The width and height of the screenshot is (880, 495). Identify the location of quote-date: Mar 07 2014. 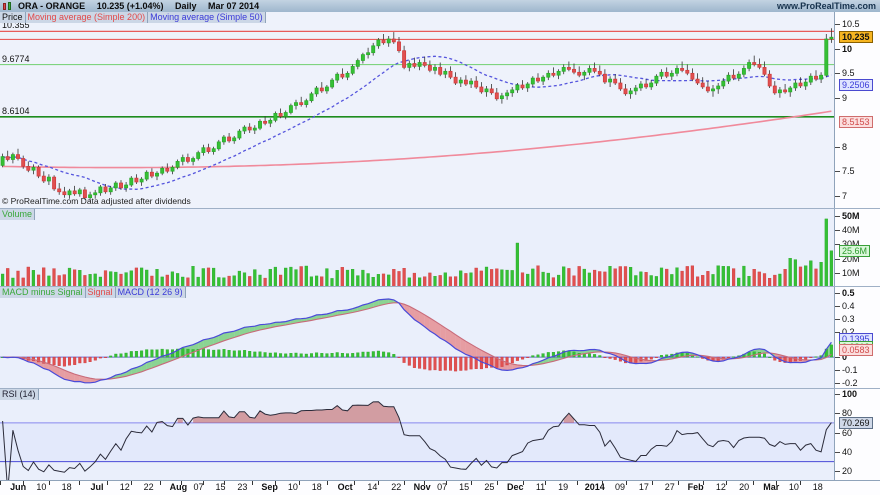
(234, 6).